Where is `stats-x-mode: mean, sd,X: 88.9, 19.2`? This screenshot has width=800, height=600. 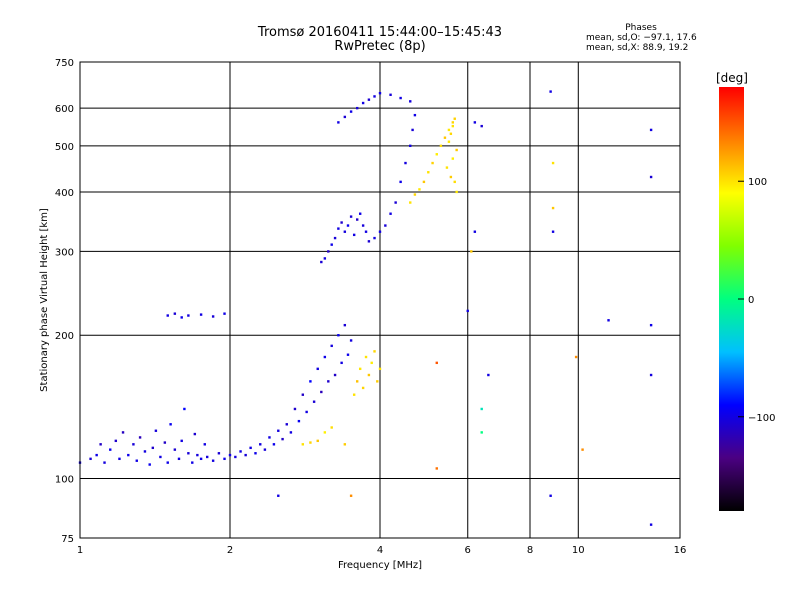
stats-x-mode: mean, sd,X: 88.9, 19.2 is located at coordinates (637, 48).